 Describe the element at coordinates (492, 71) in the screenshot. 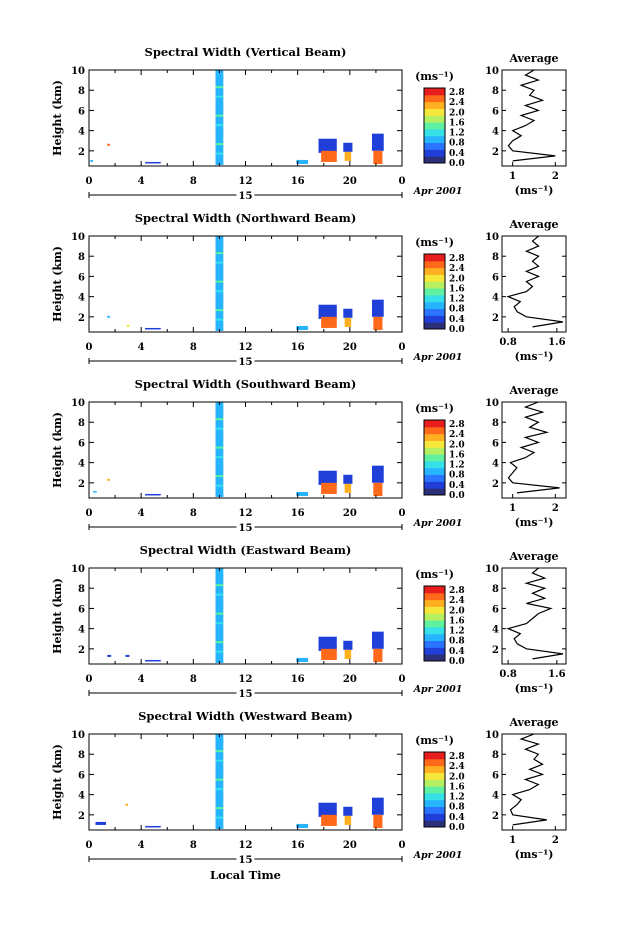

I see `average-y-tick-label: 10` at that location.